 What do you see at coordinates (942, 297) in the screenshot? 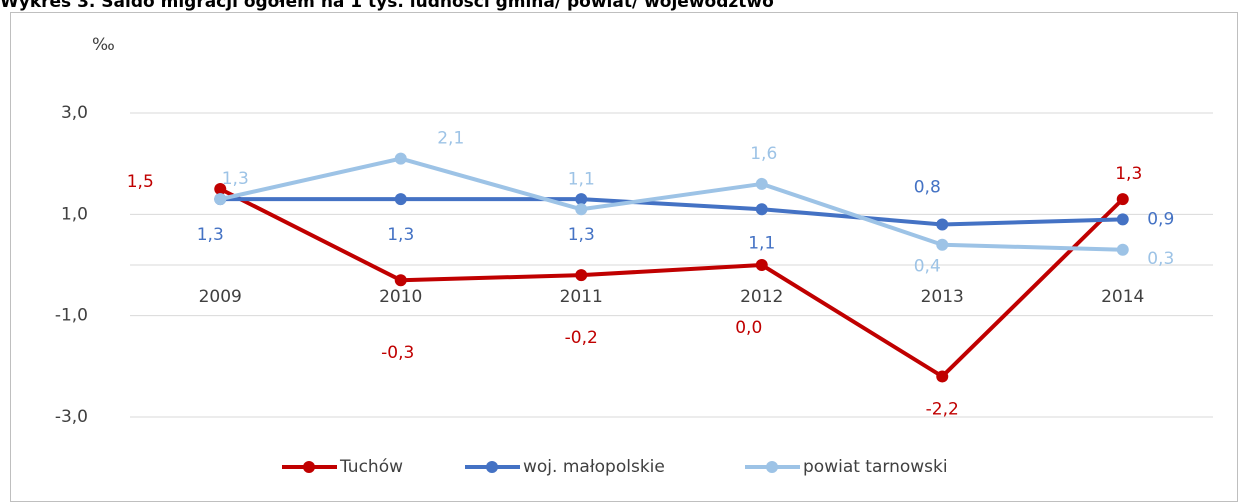
I see `x-tick-label: 2013` at bounding box center [942, 297].